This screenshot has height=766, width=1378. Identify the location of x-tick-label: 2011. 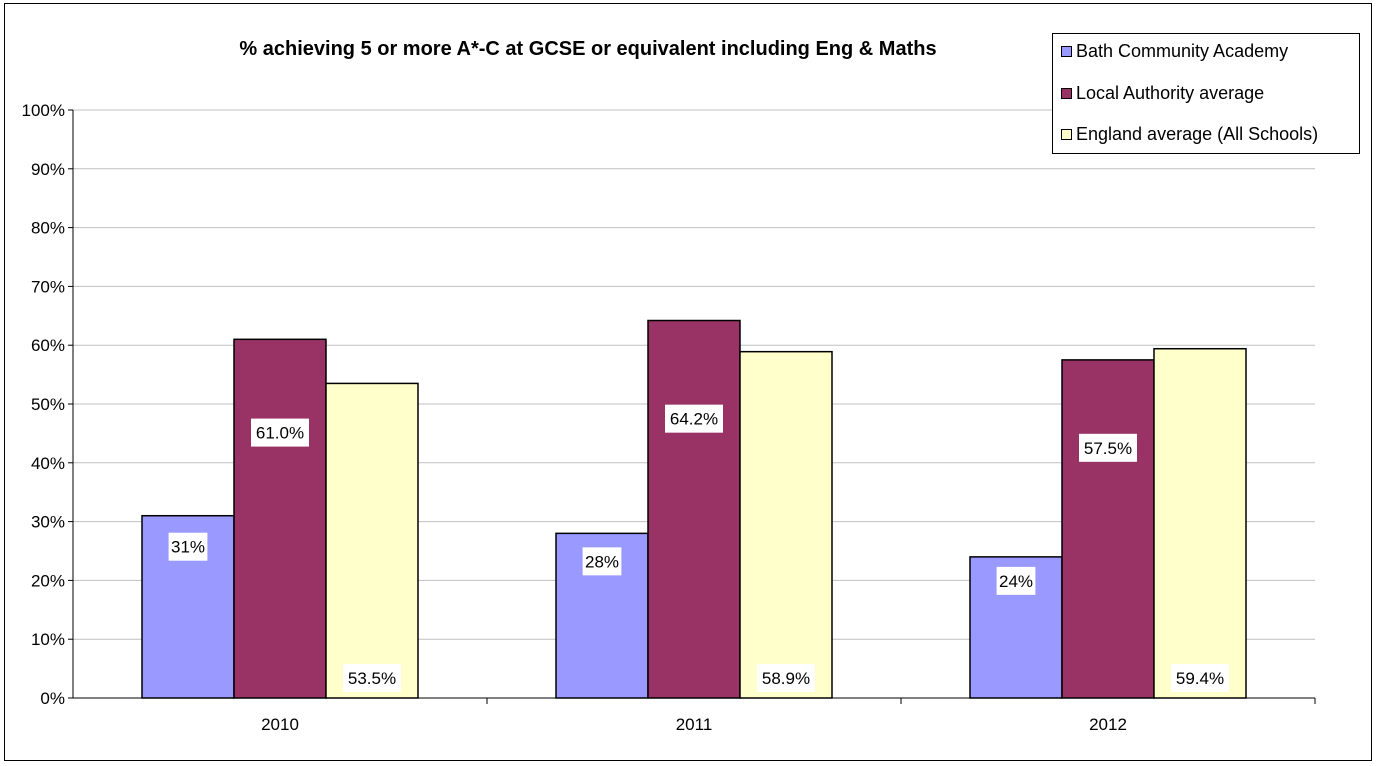
(694, 724).